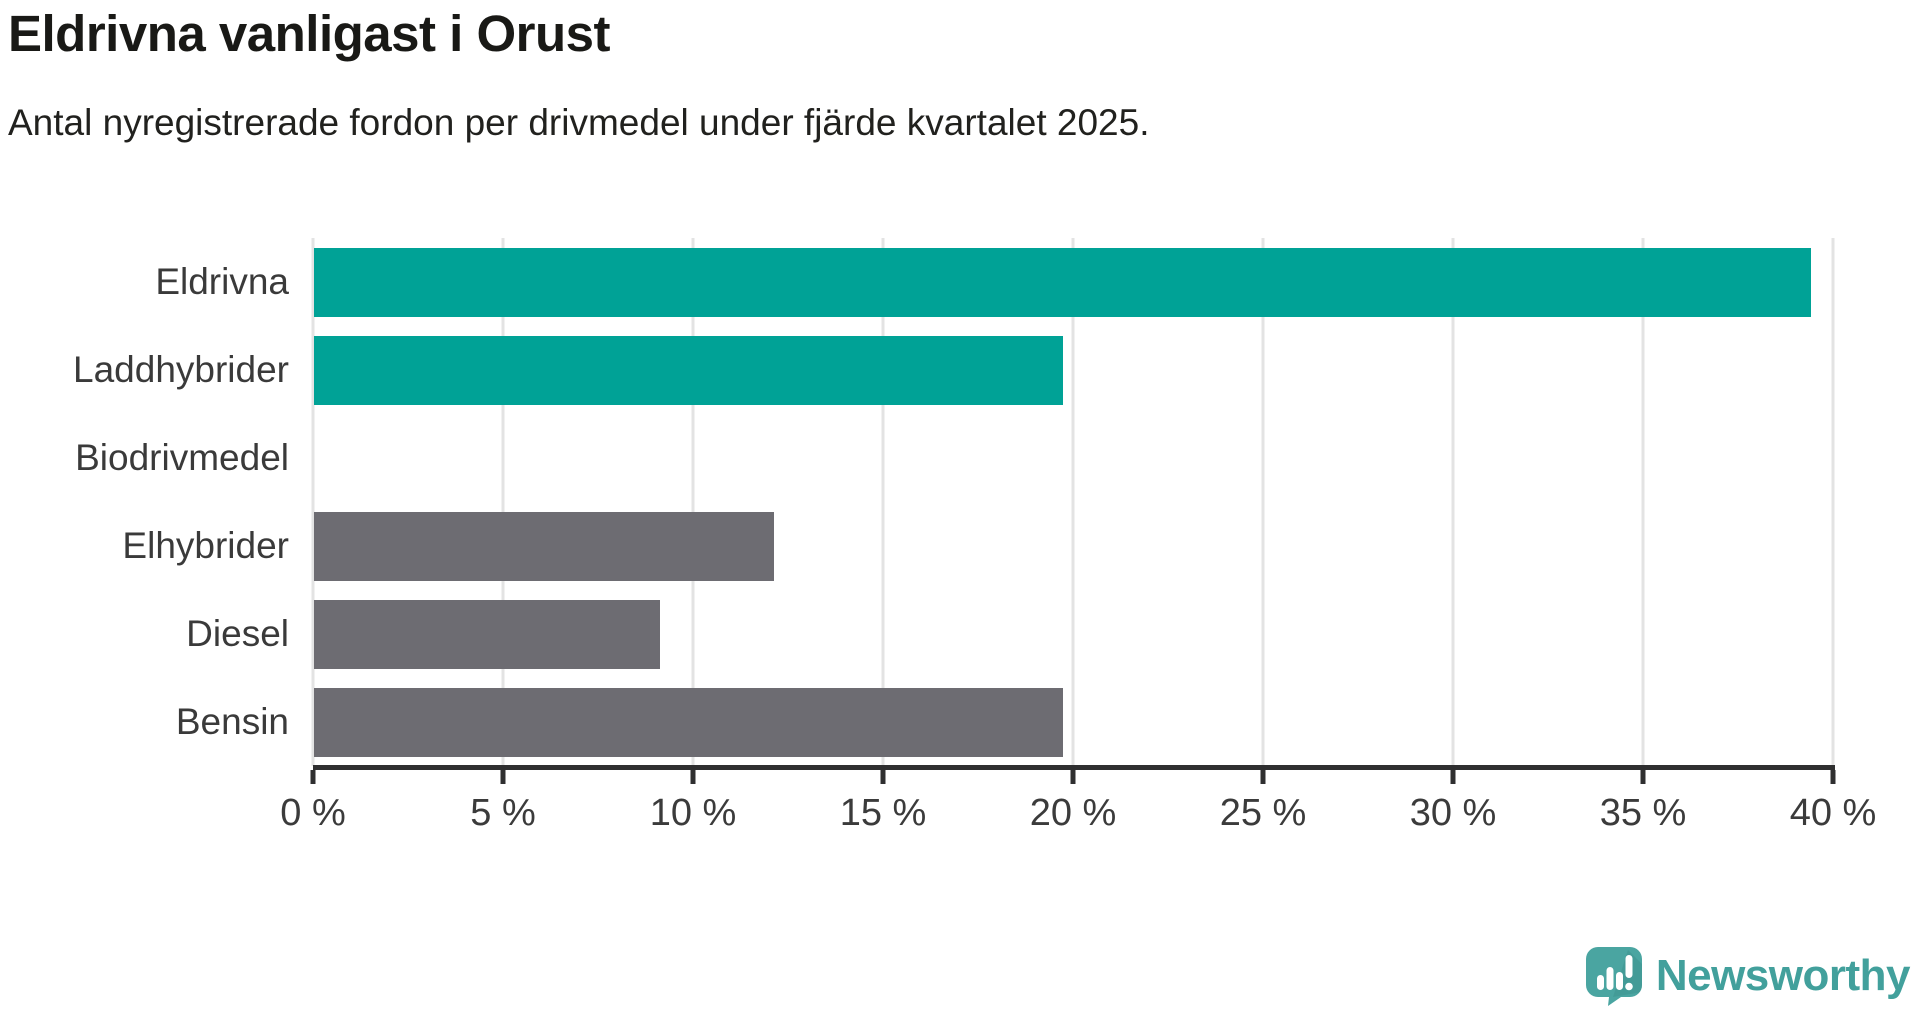  I want to click on category-label: Elhybrider, so click(205, 545).